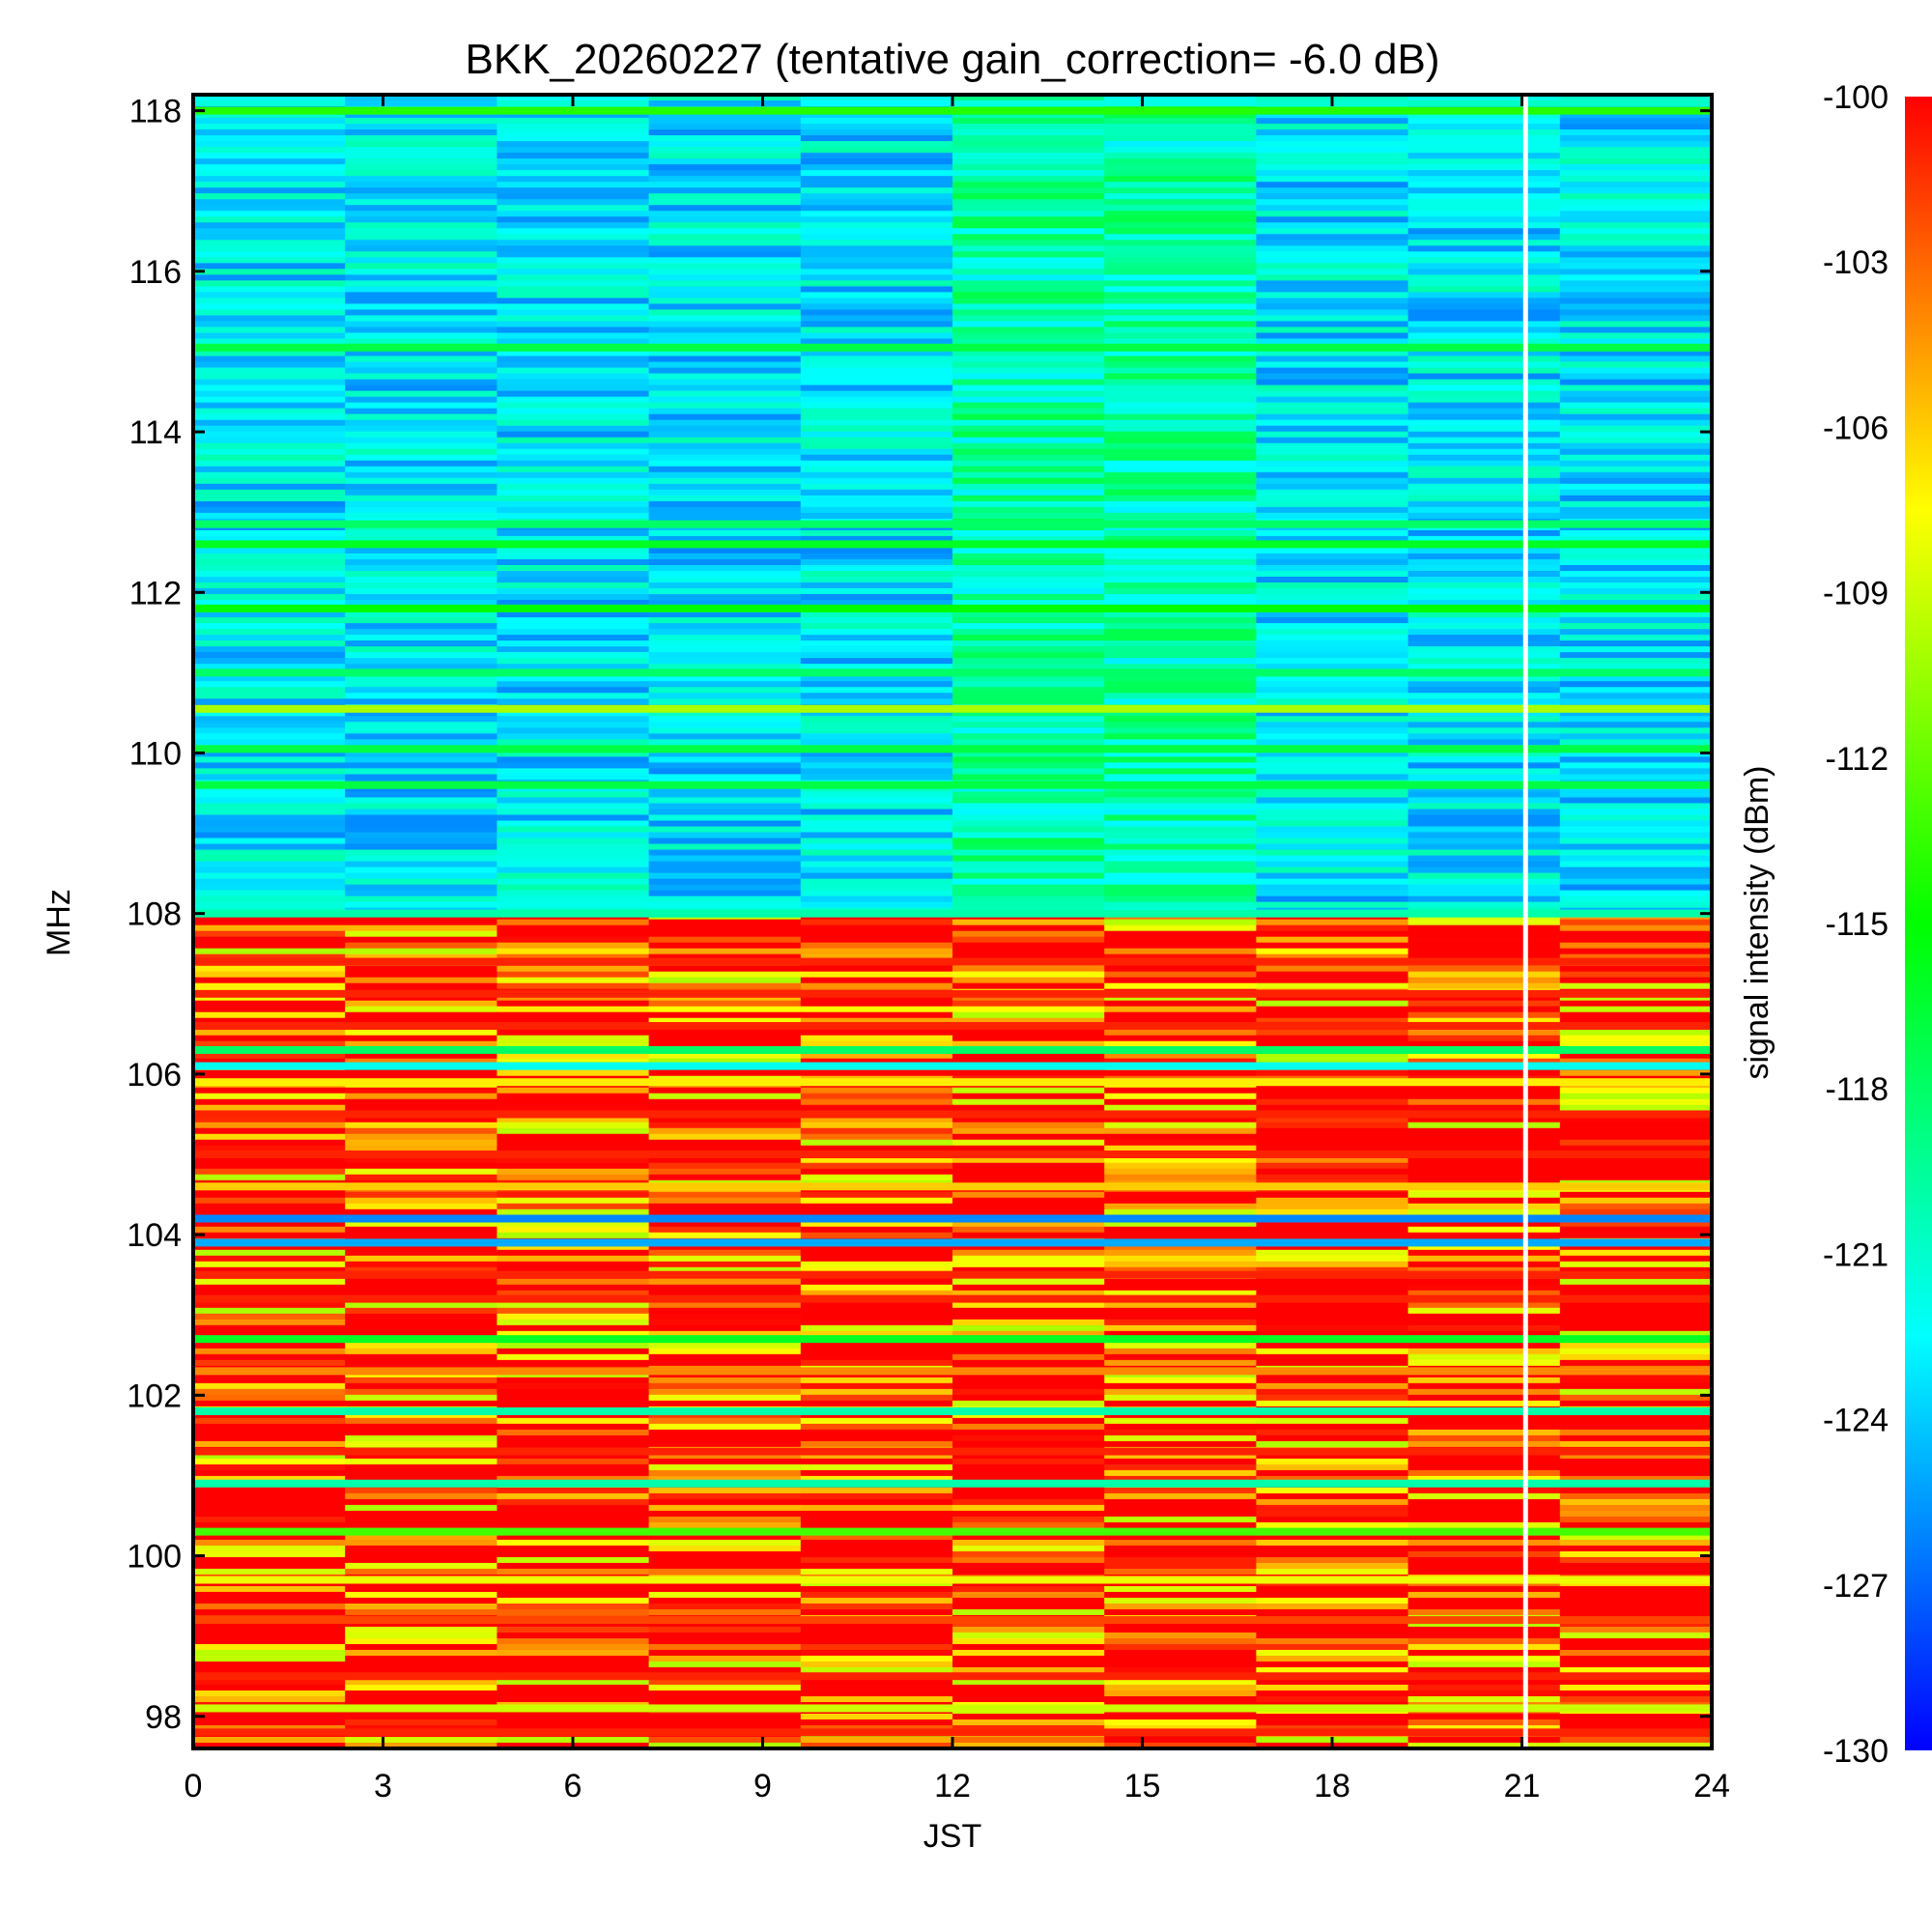 The image size is (1932, 1932). Describe the element at coordinates (1856, 1254) in the screenshot. I see `colorbar-tick-label: -121` at that location.